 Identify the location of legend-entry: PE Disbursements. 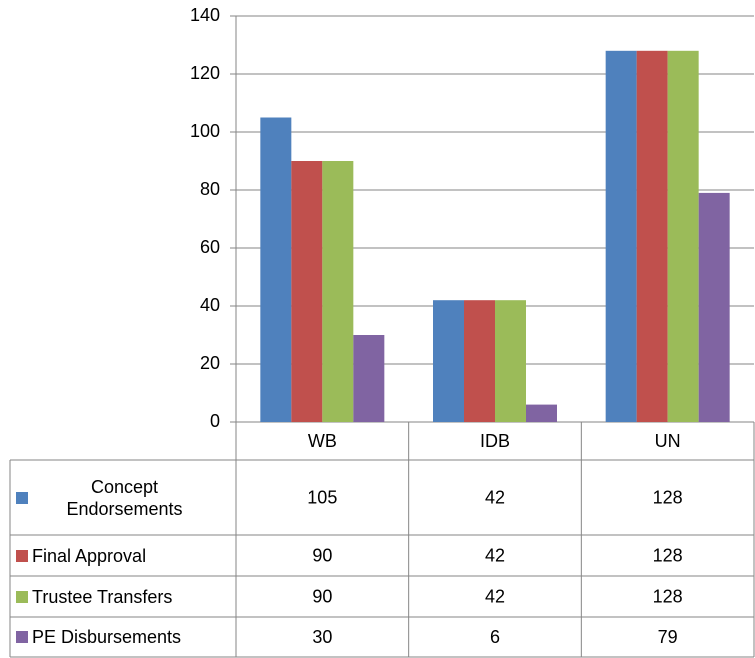
(123, 637).